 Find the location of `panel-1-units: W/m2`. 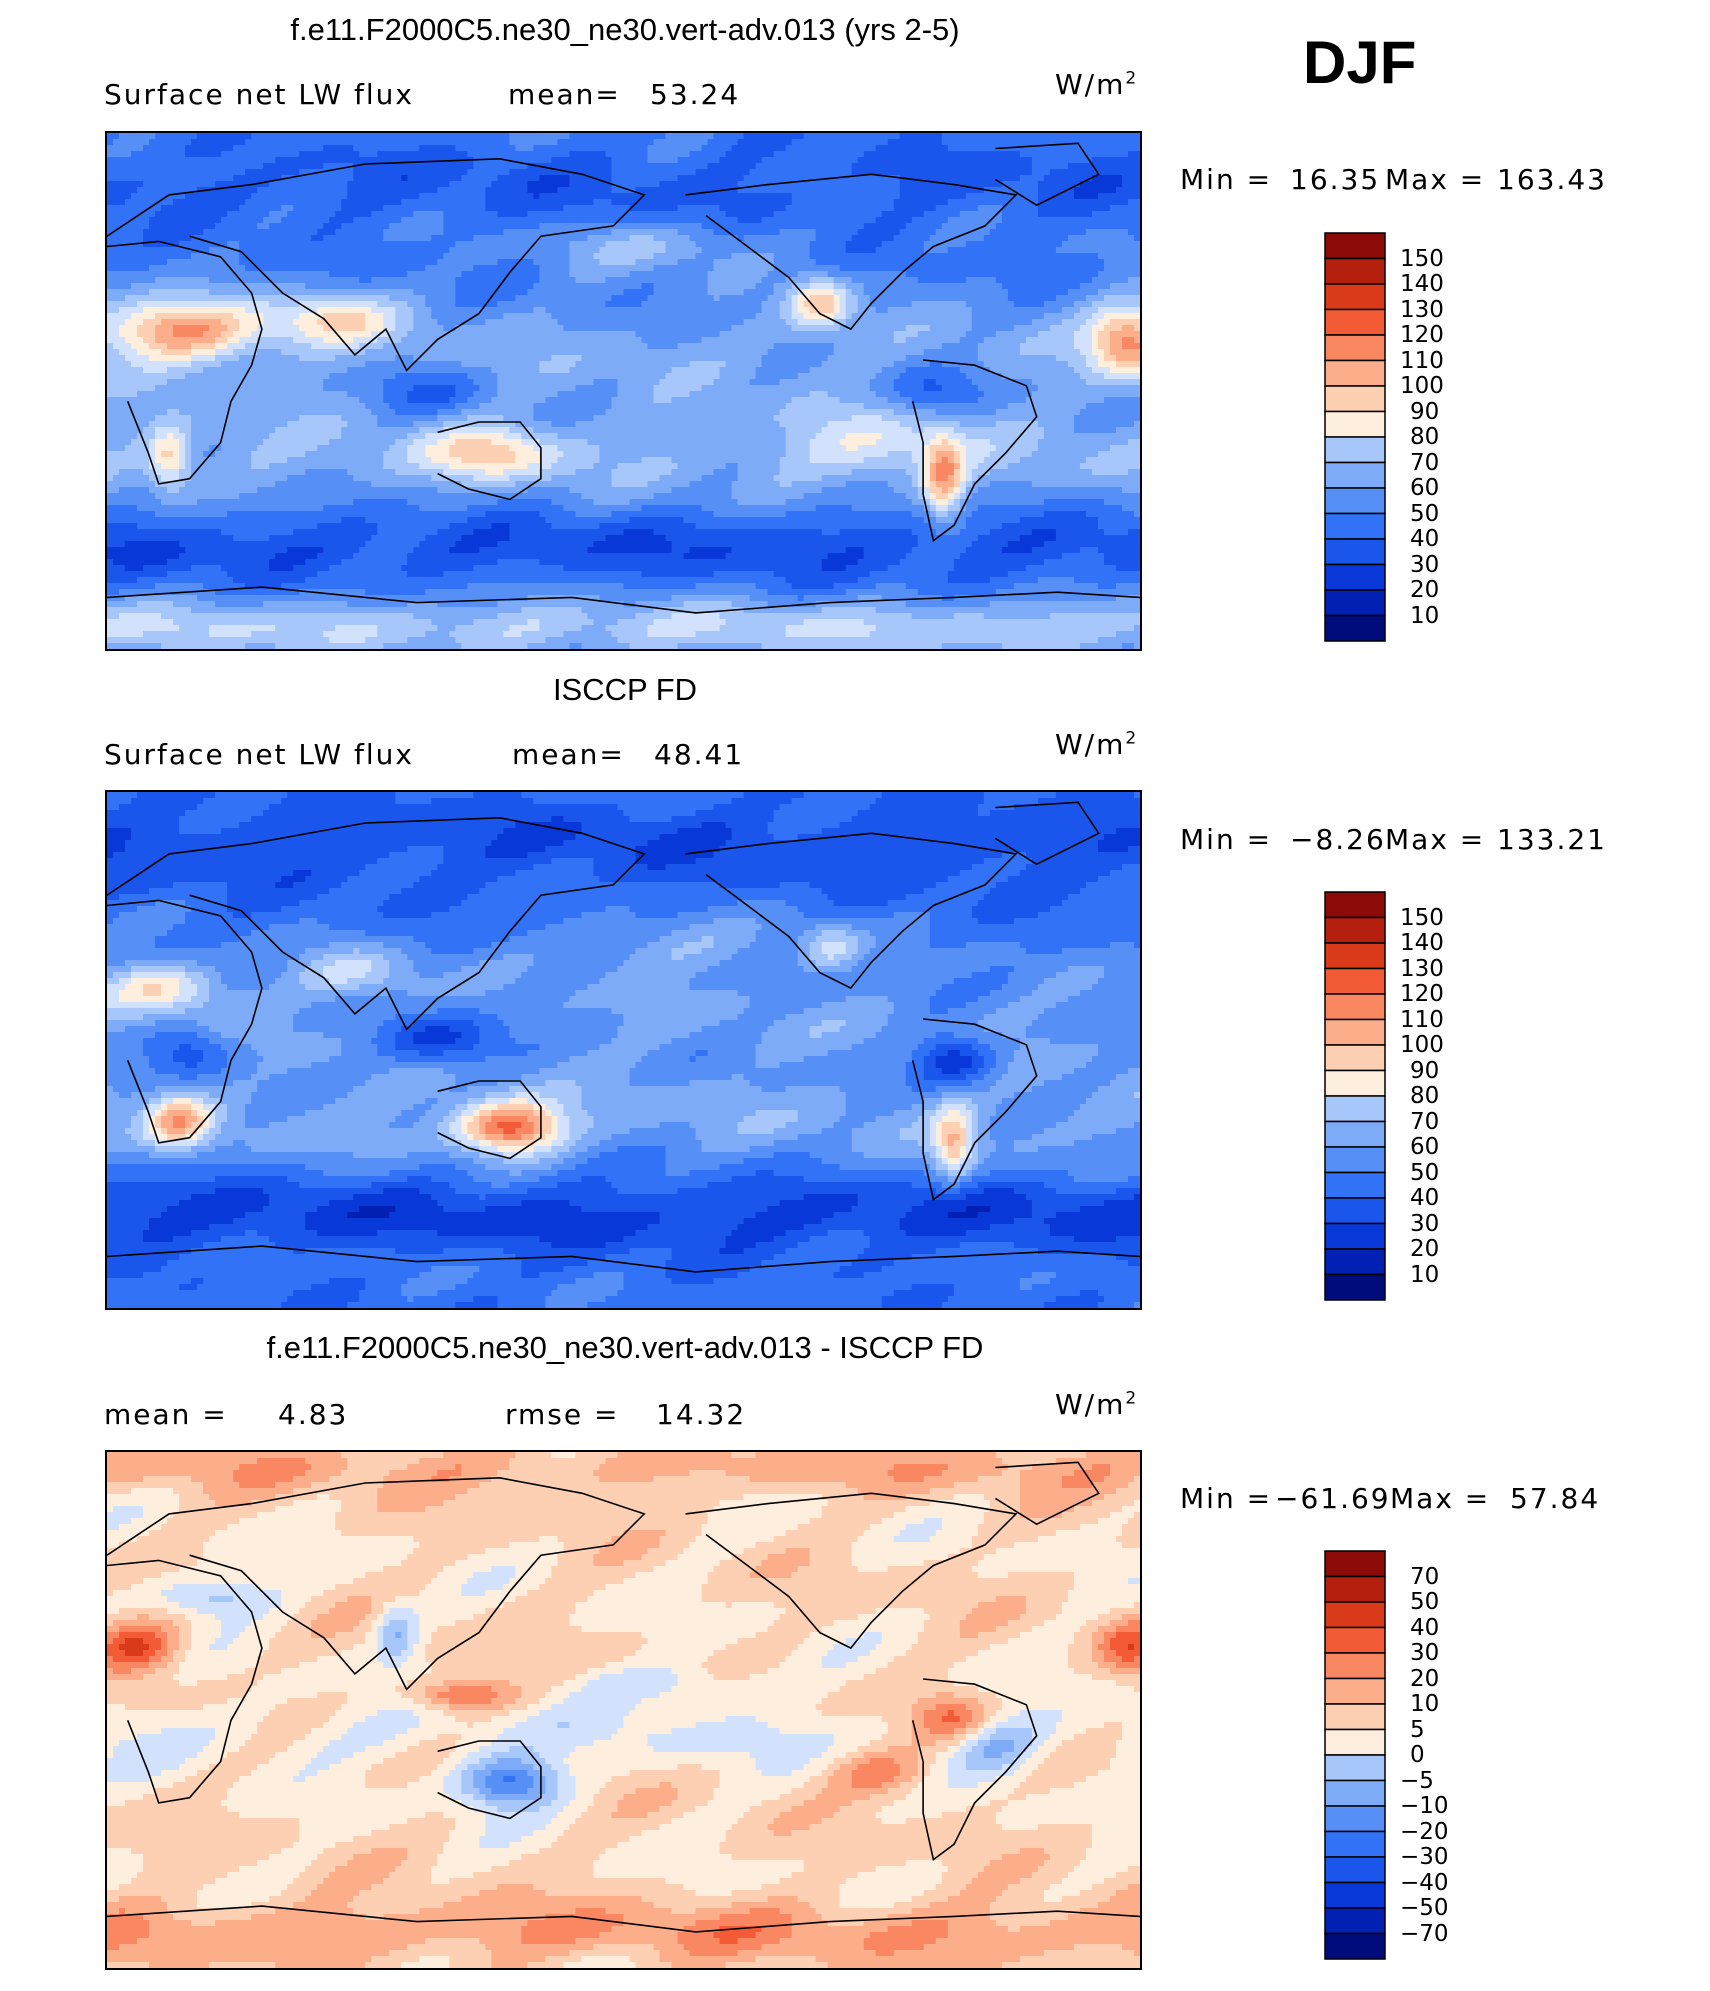

panel-1-units: W/m2 is located at coordinates (1097, 84).